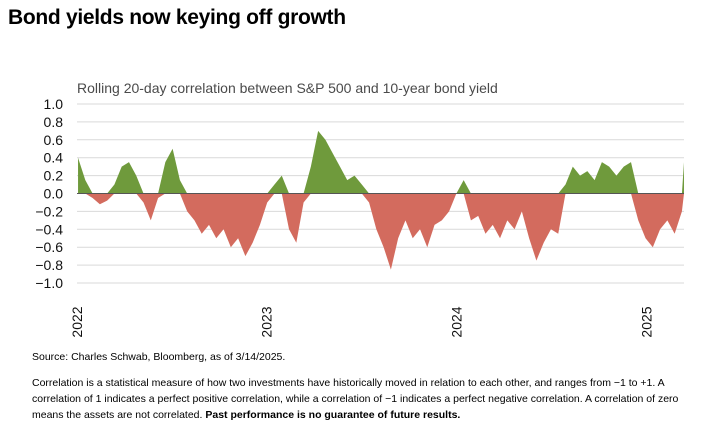  I want to click on x-tick-label: 2025, so click(647, 321).